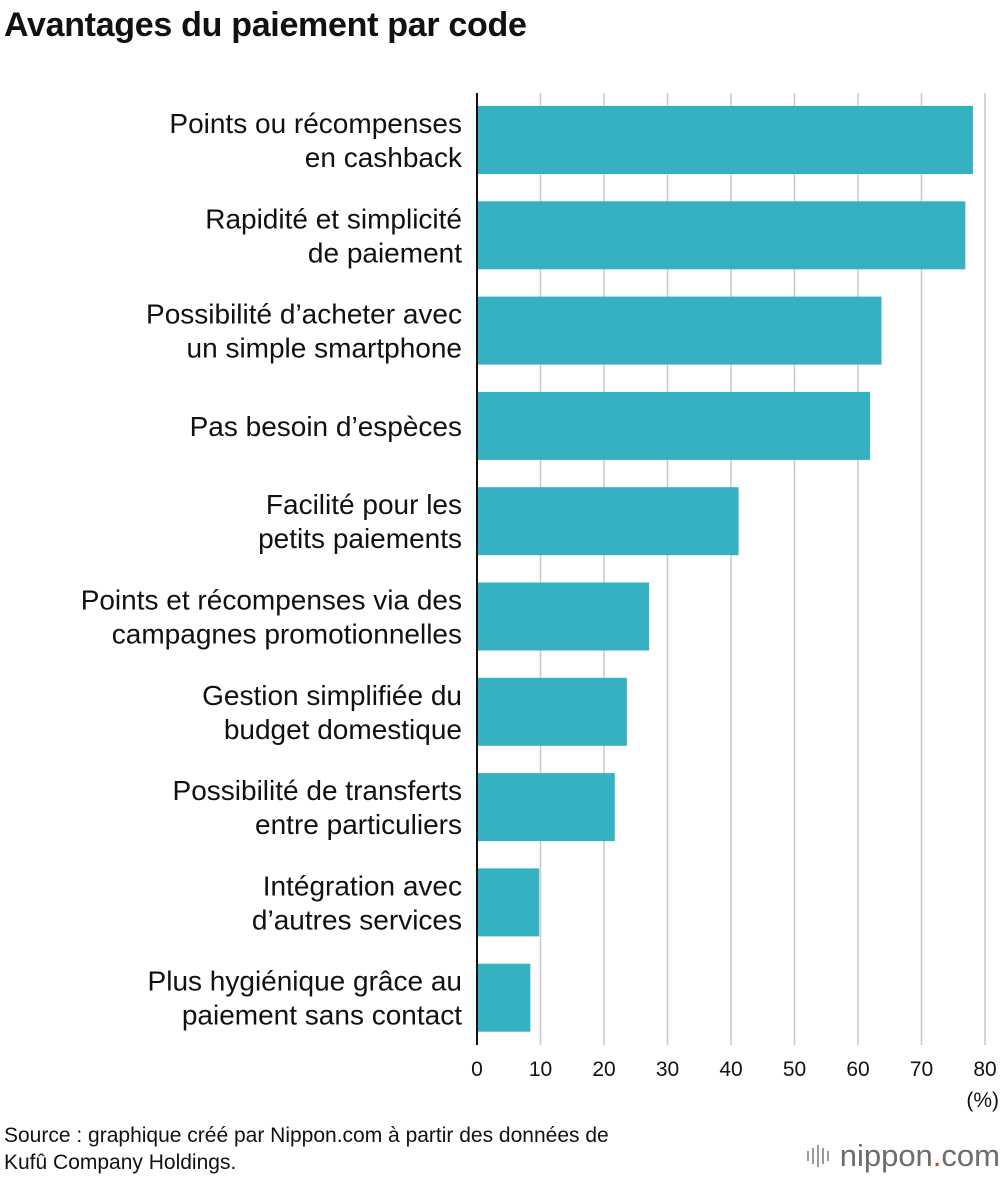  What do you see at coordinates (385, 252) in the screenshot?
I see `category-label-line: de paiement` at bounding box center [385, 252].